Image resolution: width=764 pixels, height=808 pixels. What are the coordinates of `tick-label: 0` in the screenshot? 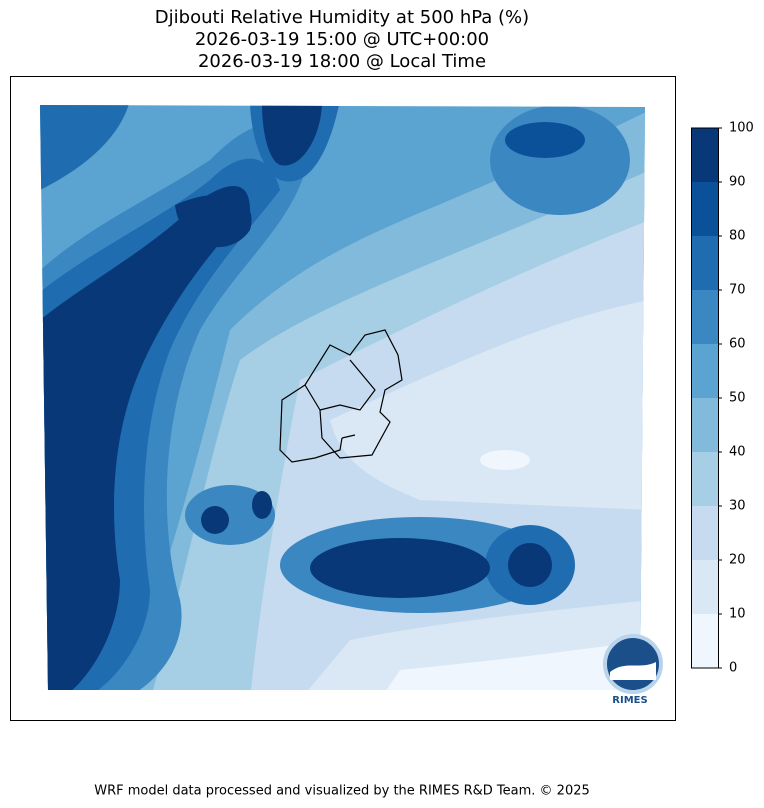 It's located at (733, 668).